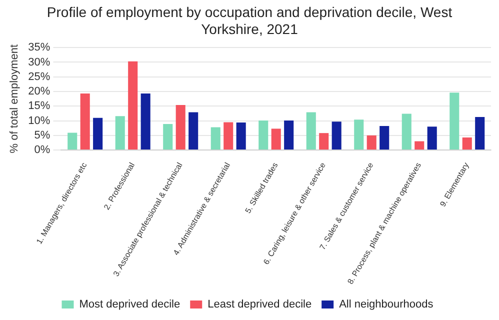 This screenshot has width=499, height=320. I want to click on y-tick-label: 25%, so click(39, 76).